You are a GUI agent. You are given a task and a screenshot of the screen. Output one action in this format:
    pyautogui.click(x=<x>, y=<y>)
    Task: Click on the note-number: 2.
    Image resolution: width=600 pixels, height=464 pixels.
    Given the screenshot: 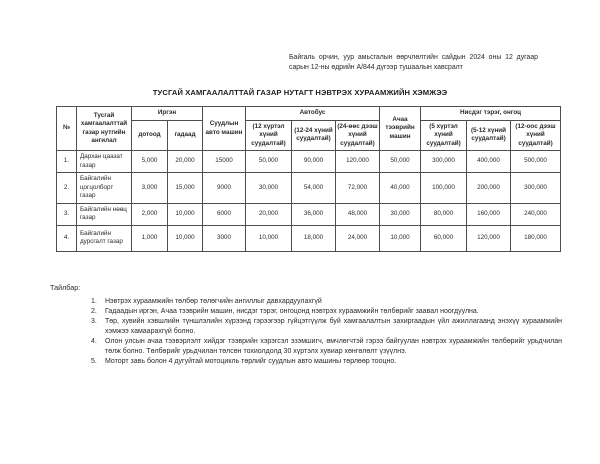 What is the action you would take?
    pyautogui.click(x=94, y=311)
    